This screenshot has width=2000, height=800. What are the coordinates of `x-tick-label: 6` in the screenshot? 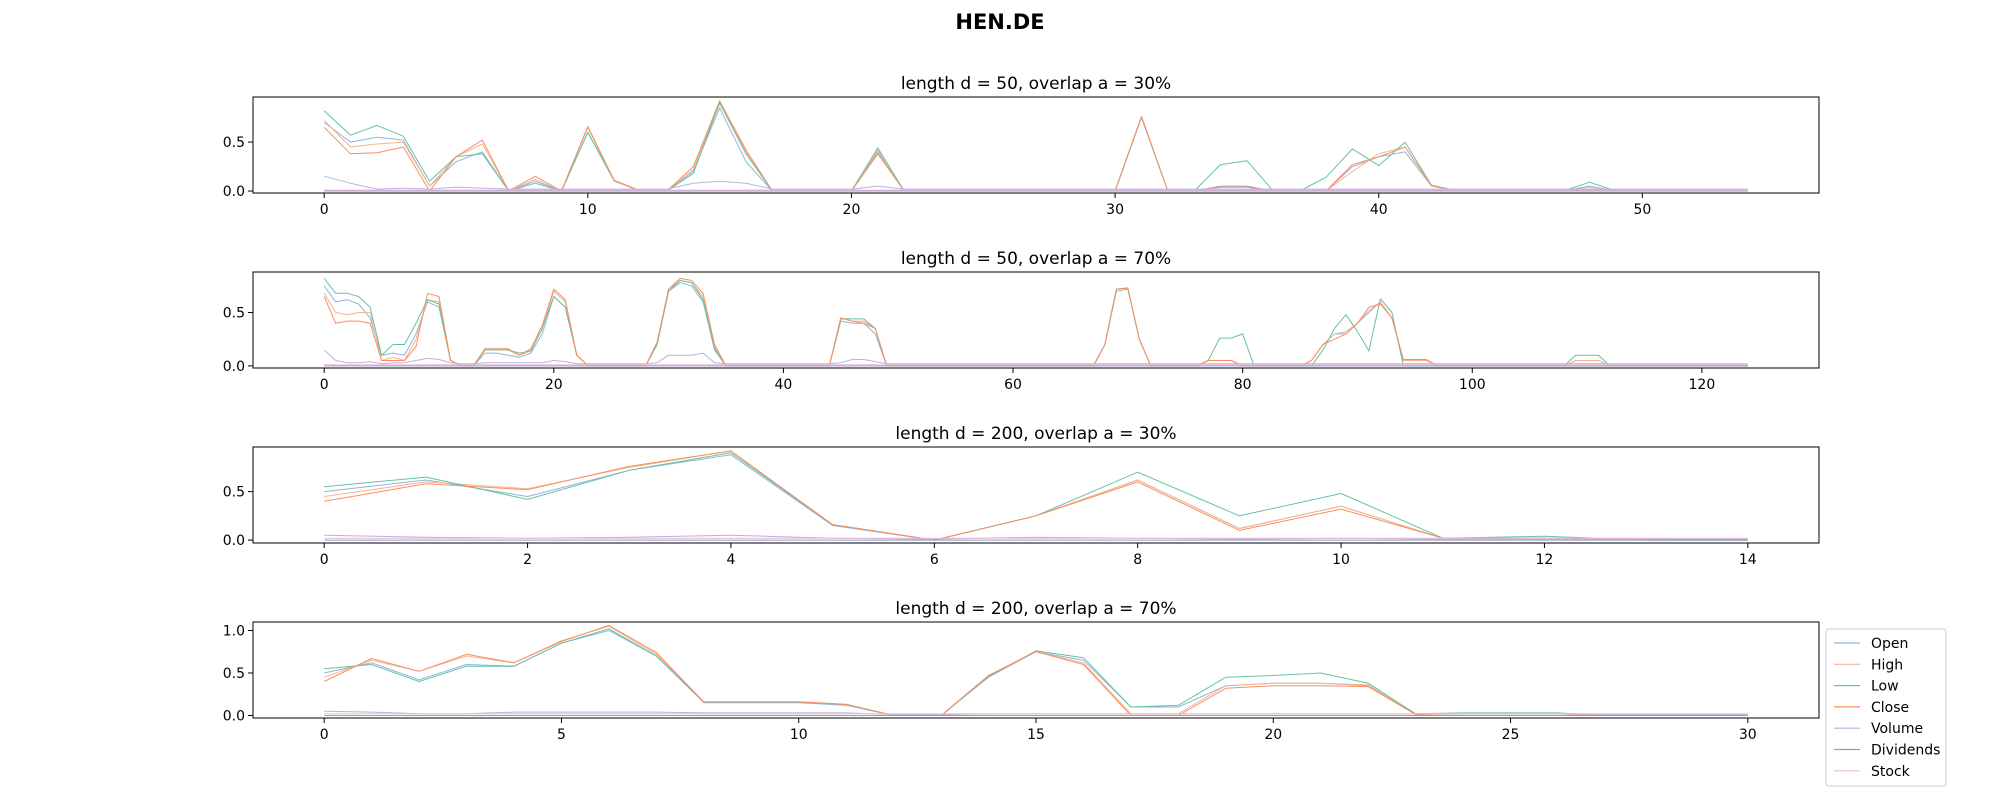 It's located at (934, 560).